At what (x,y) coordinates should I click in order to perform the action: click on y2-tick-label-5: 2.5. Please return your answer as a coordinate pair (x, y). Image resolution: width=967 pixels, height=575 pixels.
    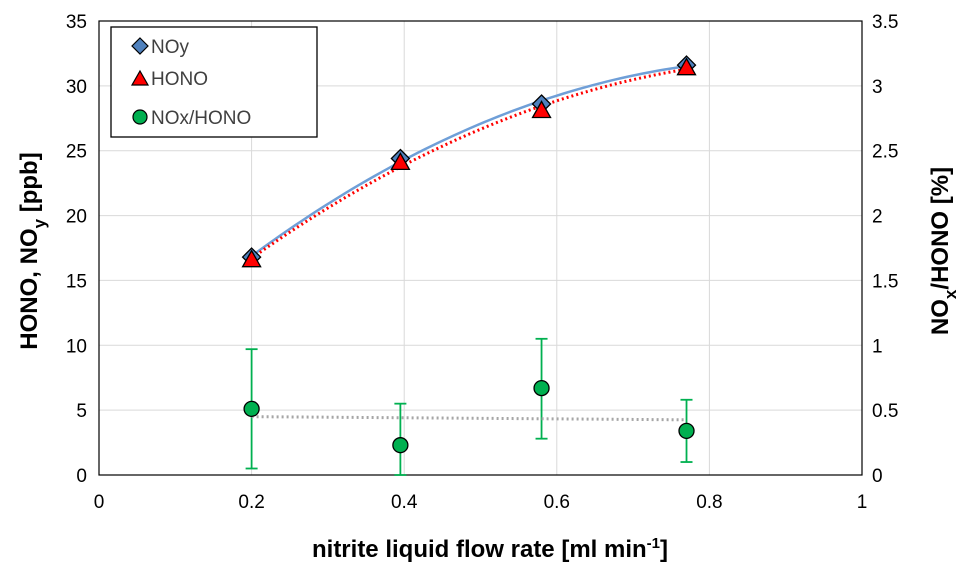
    Looking at the image, I should click on (885, 152).